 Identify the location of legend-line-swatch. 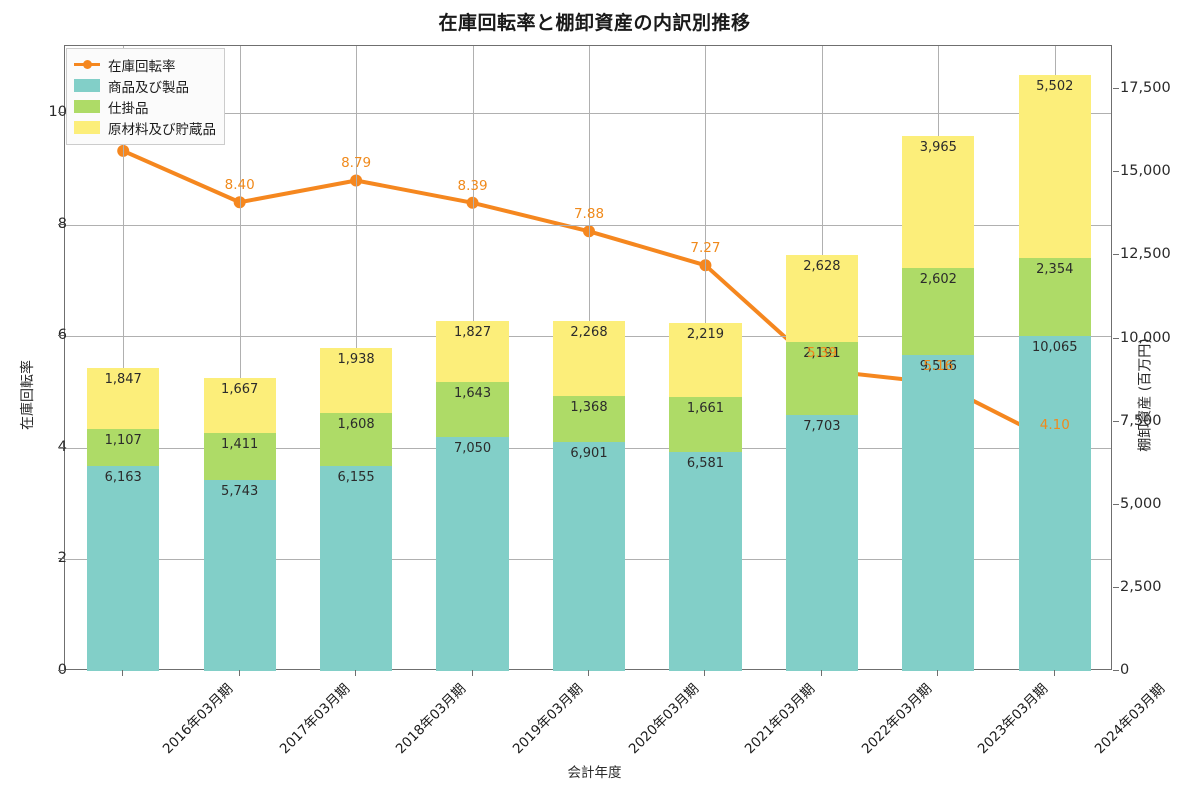
(87, 64).